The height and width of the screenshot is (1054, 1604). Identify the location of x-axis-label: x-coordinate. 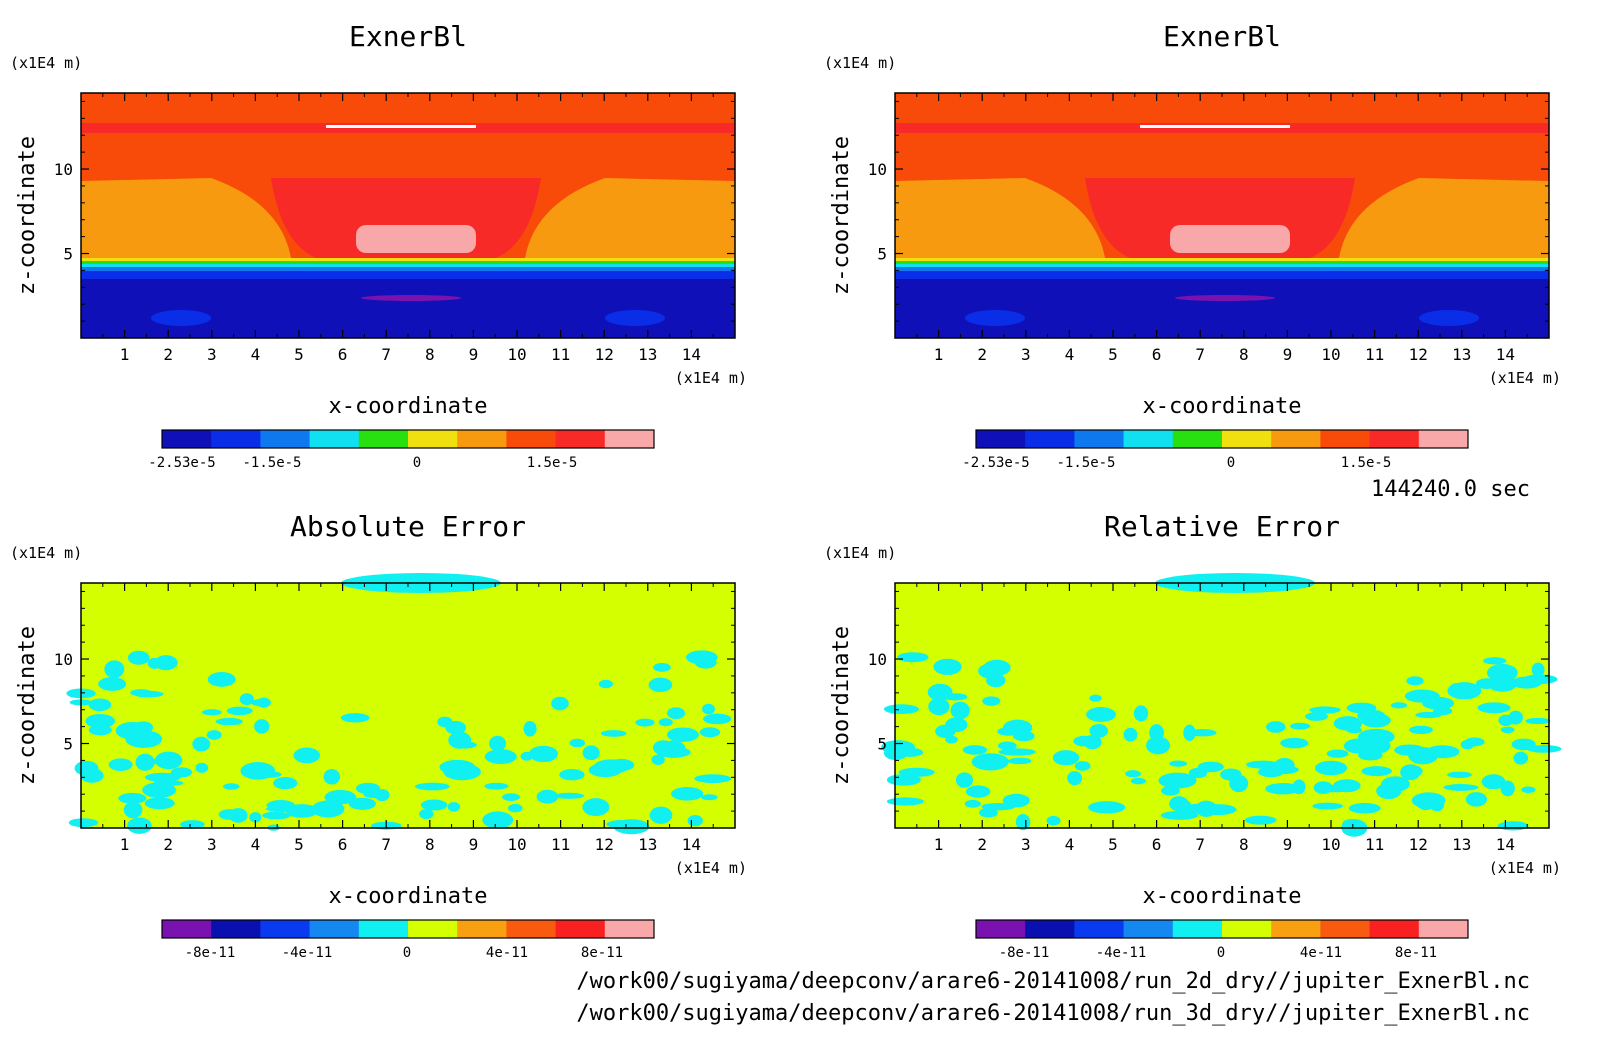
(408, 896).